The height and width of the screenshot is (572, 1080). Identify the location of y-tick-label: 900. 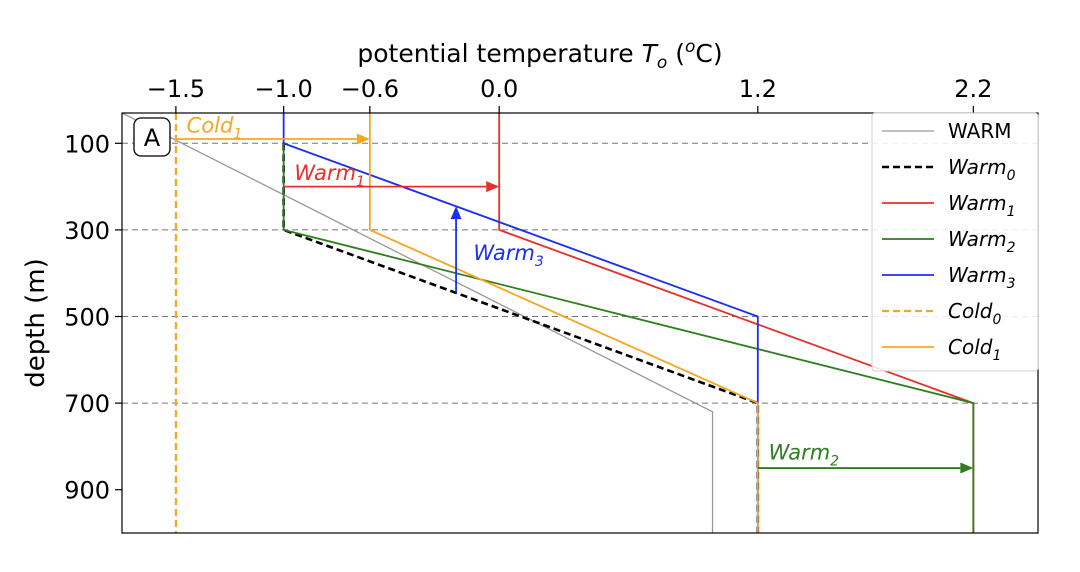
(87, 491).